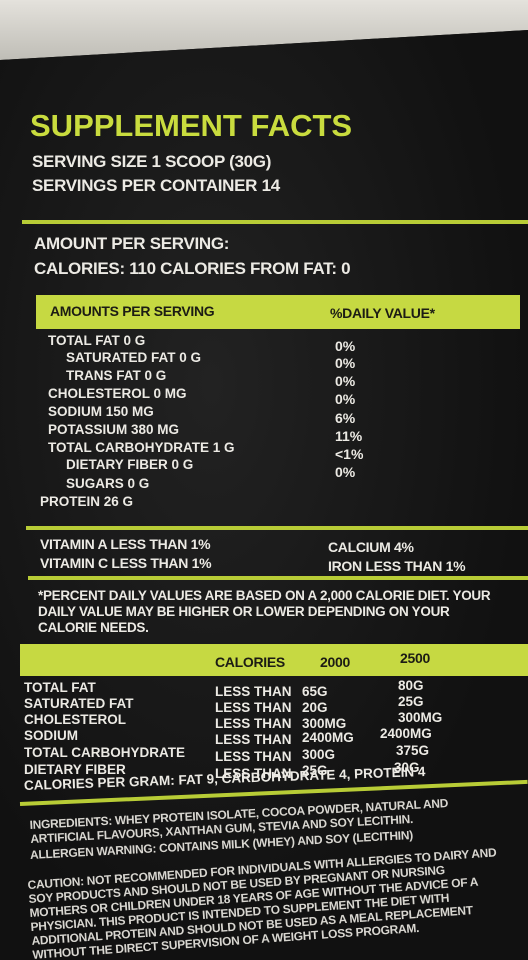 This screenshot has width=528, height=960. What do you see at coordinates (156, 185) in the screenshot?
I see `servings-per-container: SERVINGS PER CONTAINER 14` at bounding box center [156, 185].